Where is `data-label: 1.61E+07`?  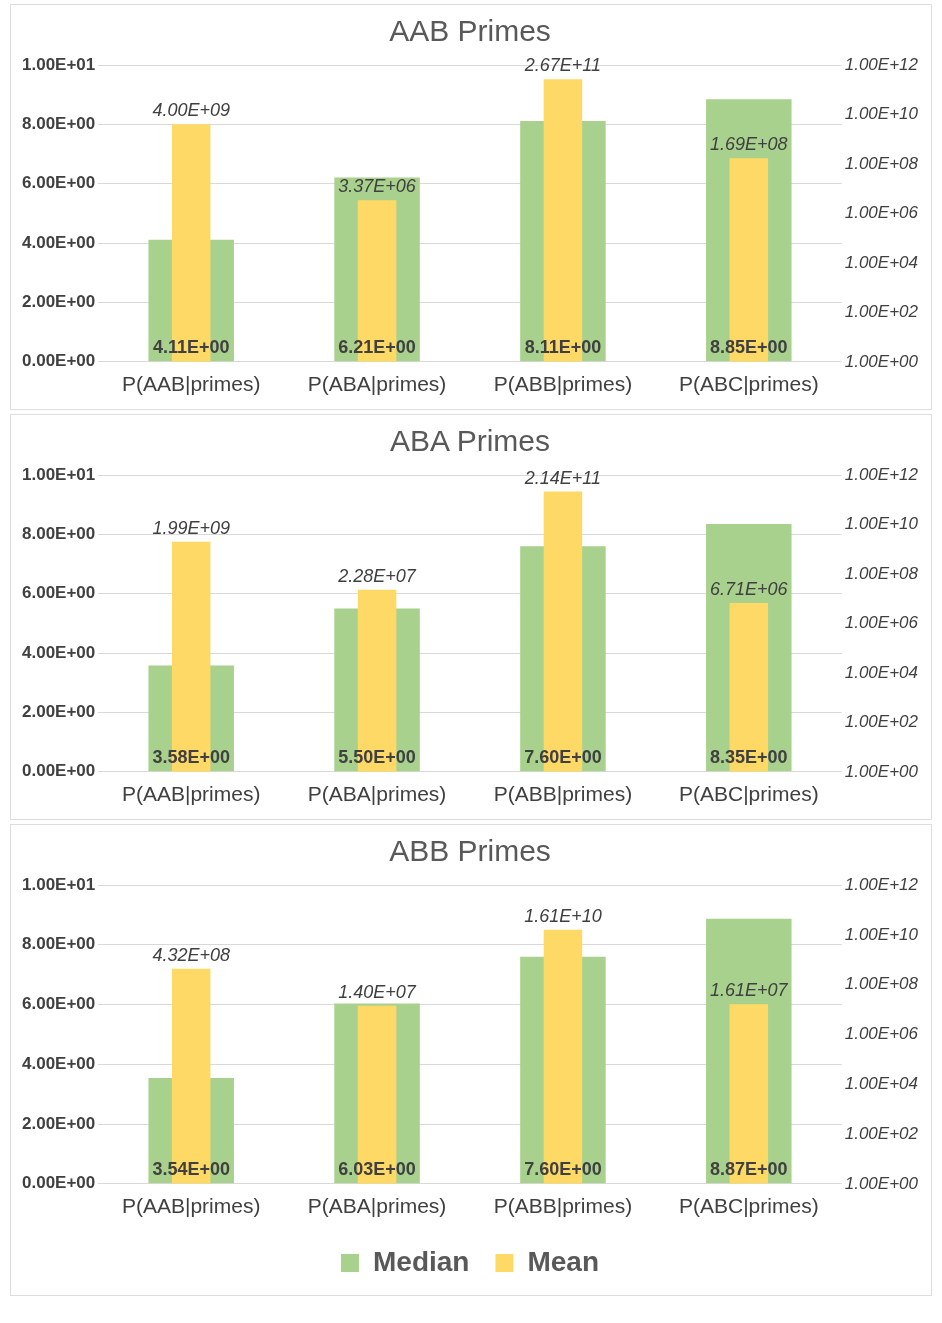 data-label: 1.61E+07 is located at coordinates (749, 990).